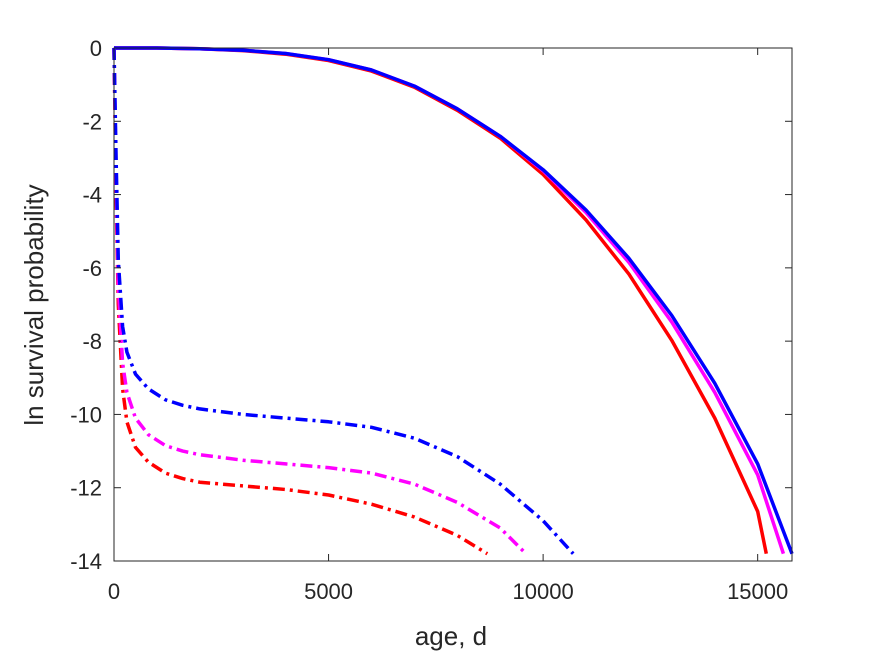 Image resolution: width=875 pixels, height=656 pixels. I want to click on y-tick-label: -2, so click(92, 121).